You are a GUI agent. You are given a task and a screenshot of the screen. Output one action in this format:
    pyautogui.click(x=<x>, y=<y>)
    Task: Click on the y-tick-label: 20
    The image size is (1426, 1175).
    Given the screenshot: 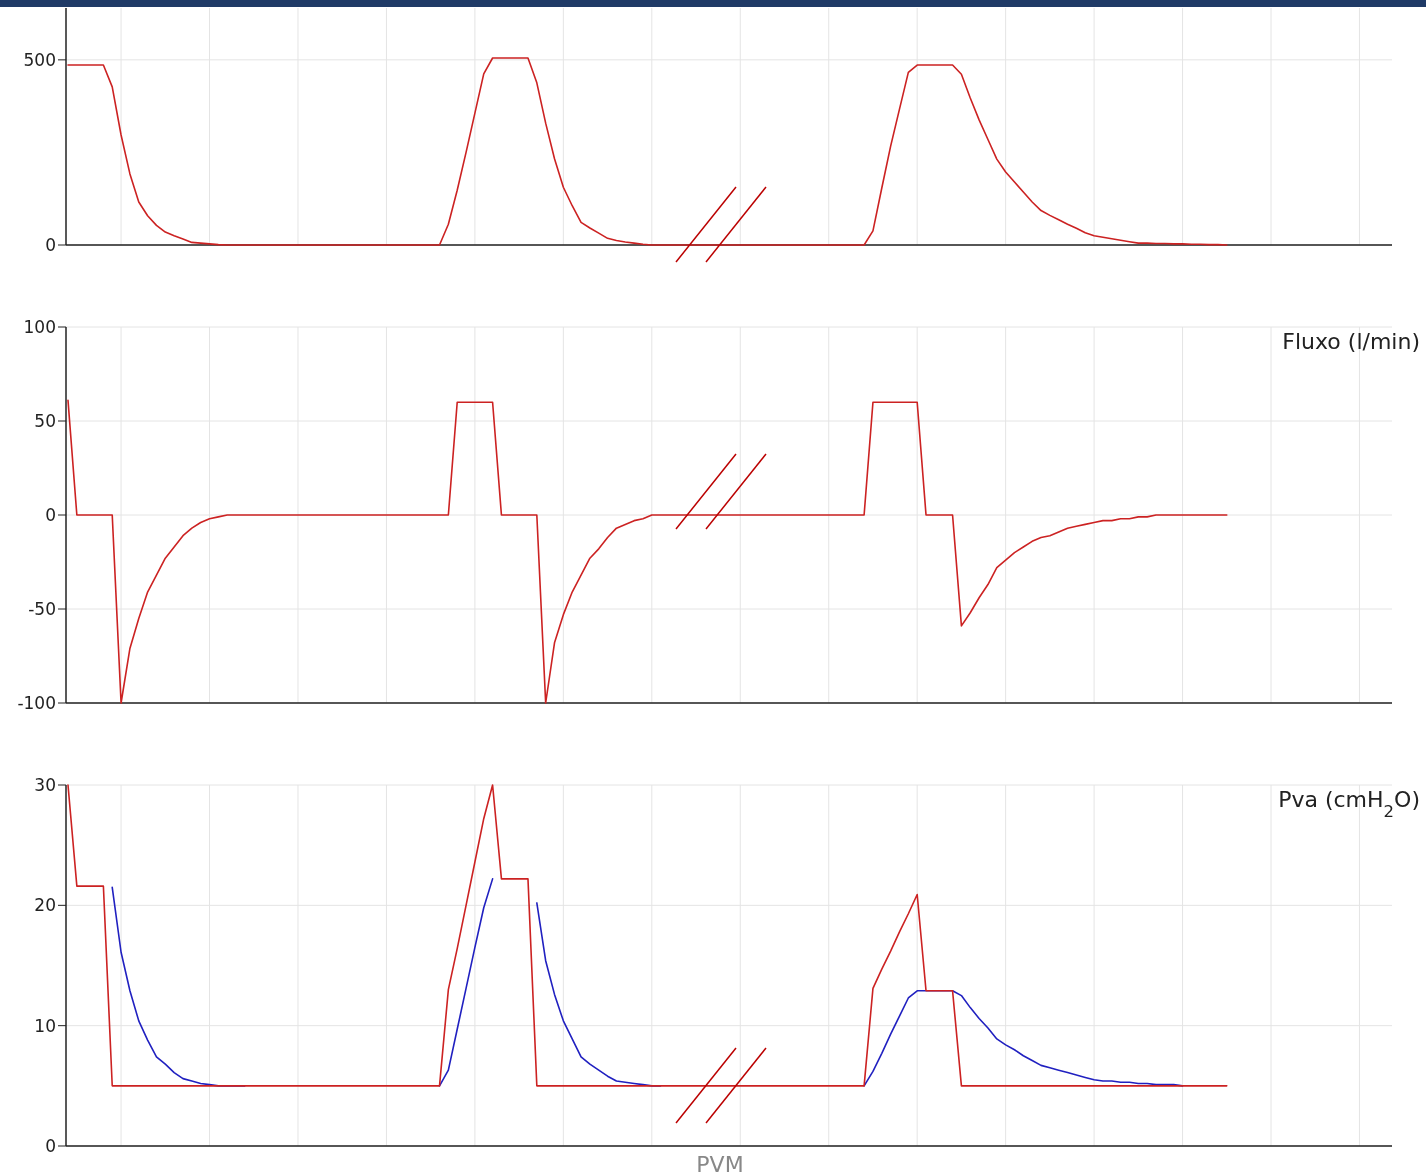 What is the action you would take?
    pyautogui.click(x=45, y=905)
    